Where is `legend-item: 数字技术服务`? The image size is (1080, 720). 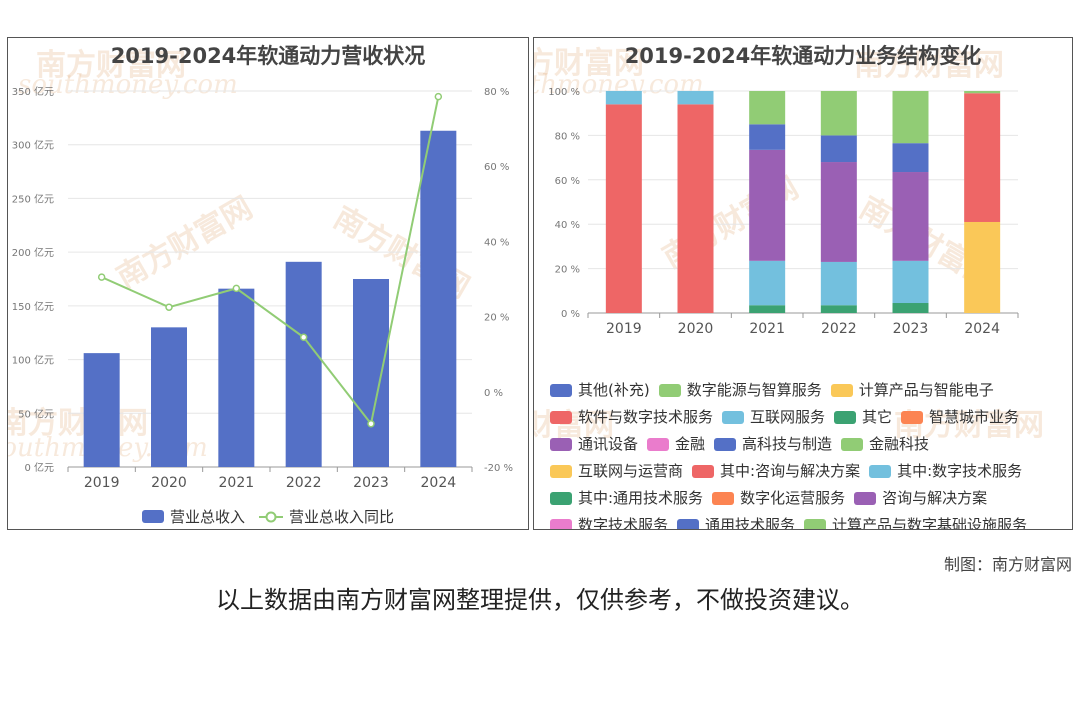
legend-item: 数字技术服务 is located at coordinates (609, 521).